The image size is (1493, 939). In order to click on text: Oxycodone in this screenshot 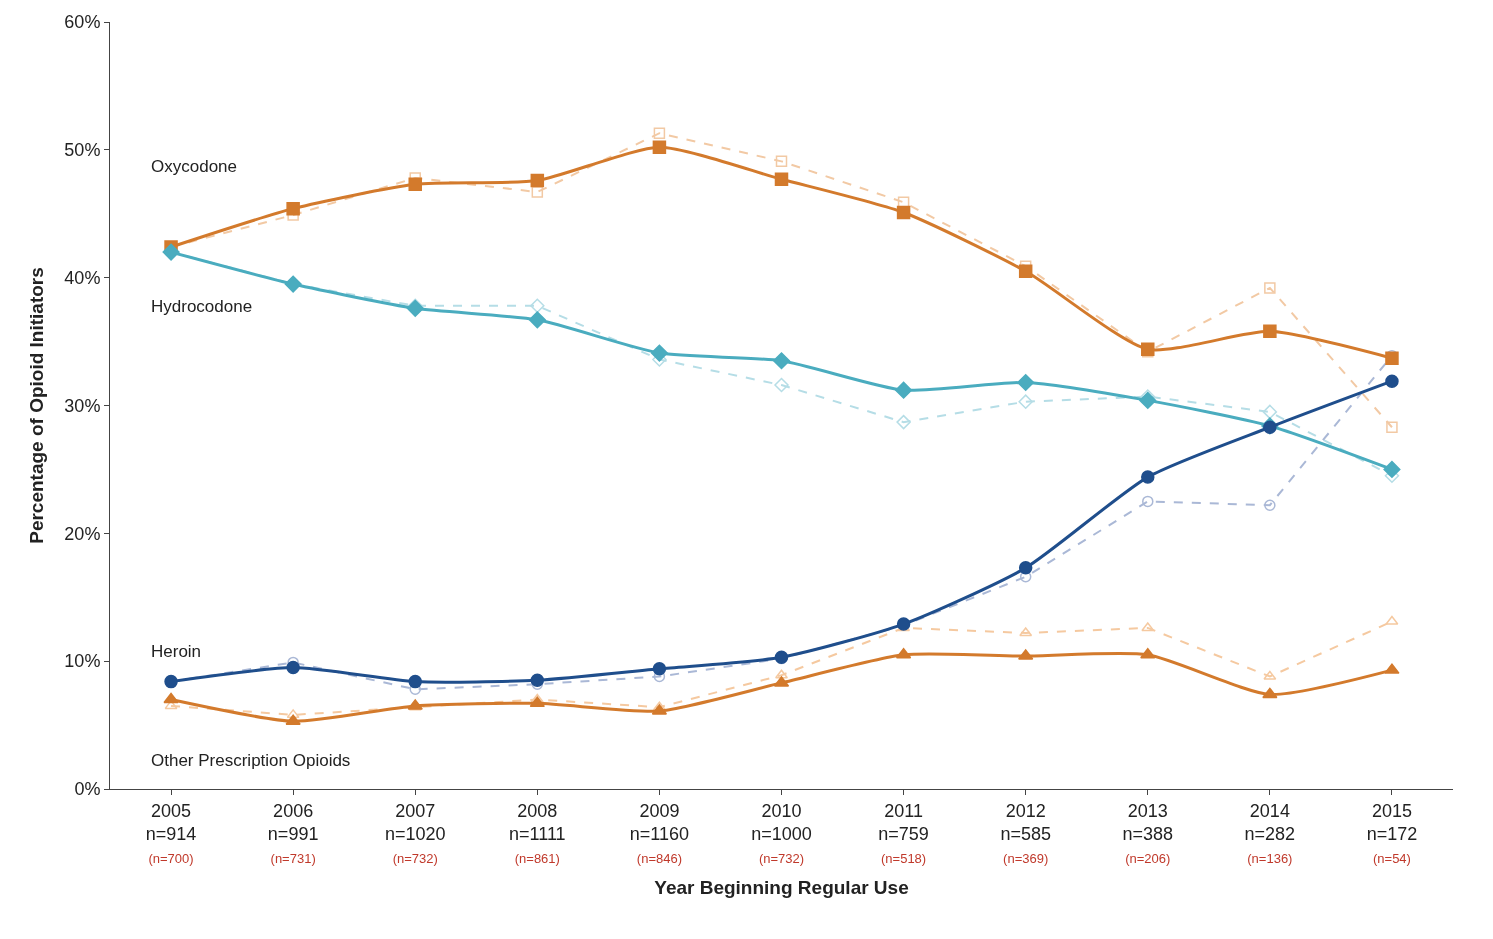, I will do `click(194, 166)`.